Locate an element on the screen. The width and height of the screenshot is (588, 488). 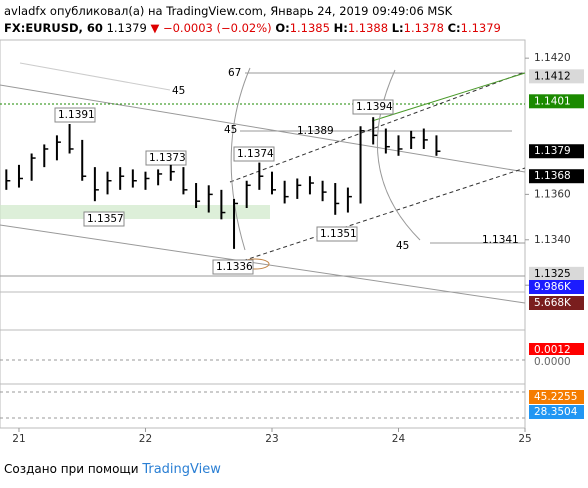
l-key: L: is located at coordinates (397, 28).